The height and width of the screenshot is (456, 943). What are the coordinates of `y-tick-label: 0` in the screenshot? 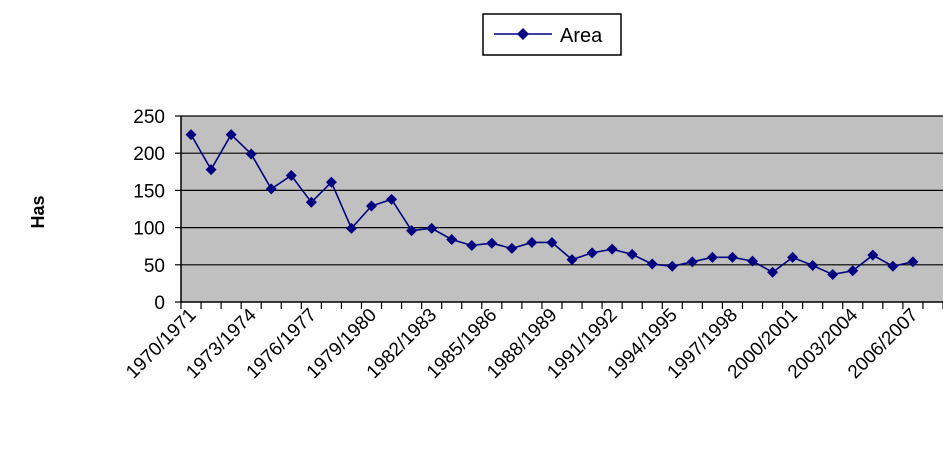 It's located at (159, 303).